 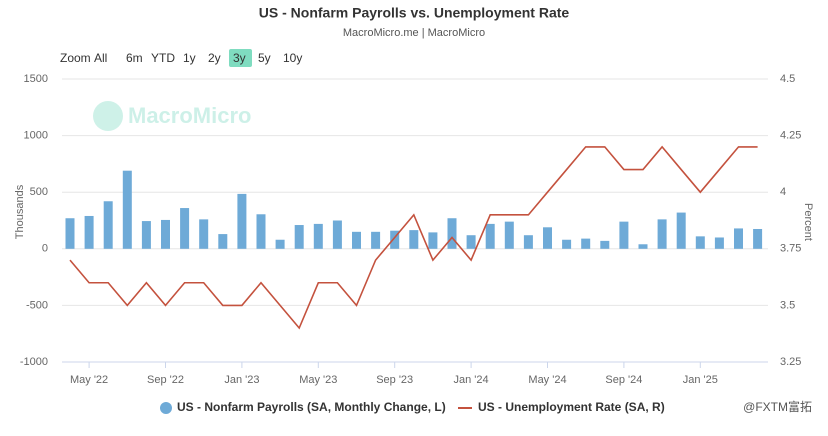 I want to click on y2-tick-label: 3.25, so click(x=790, y=362).